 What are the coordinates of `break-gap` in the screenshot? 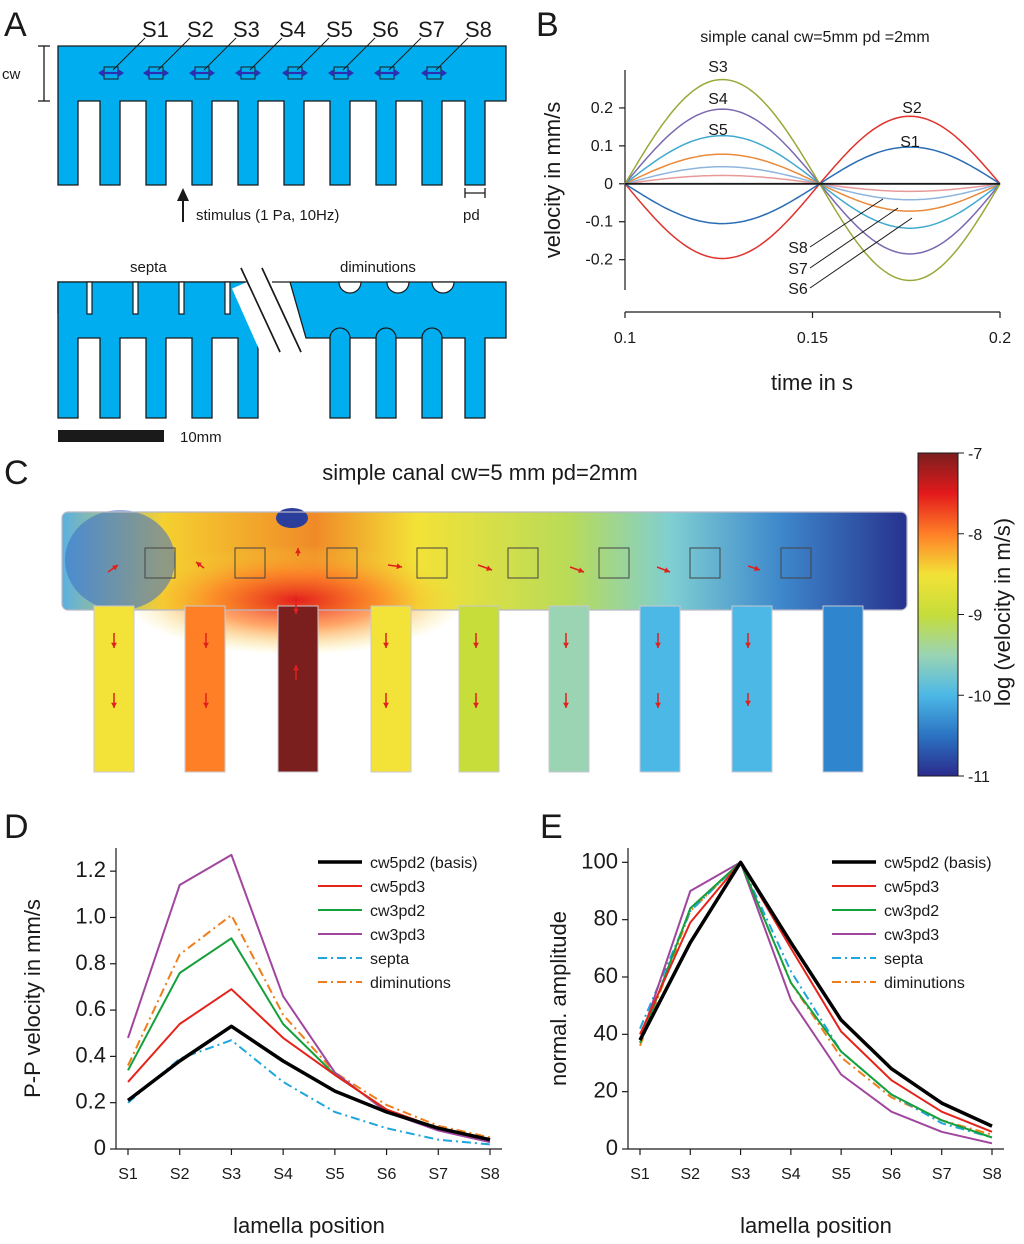 It's located at (254, 317).